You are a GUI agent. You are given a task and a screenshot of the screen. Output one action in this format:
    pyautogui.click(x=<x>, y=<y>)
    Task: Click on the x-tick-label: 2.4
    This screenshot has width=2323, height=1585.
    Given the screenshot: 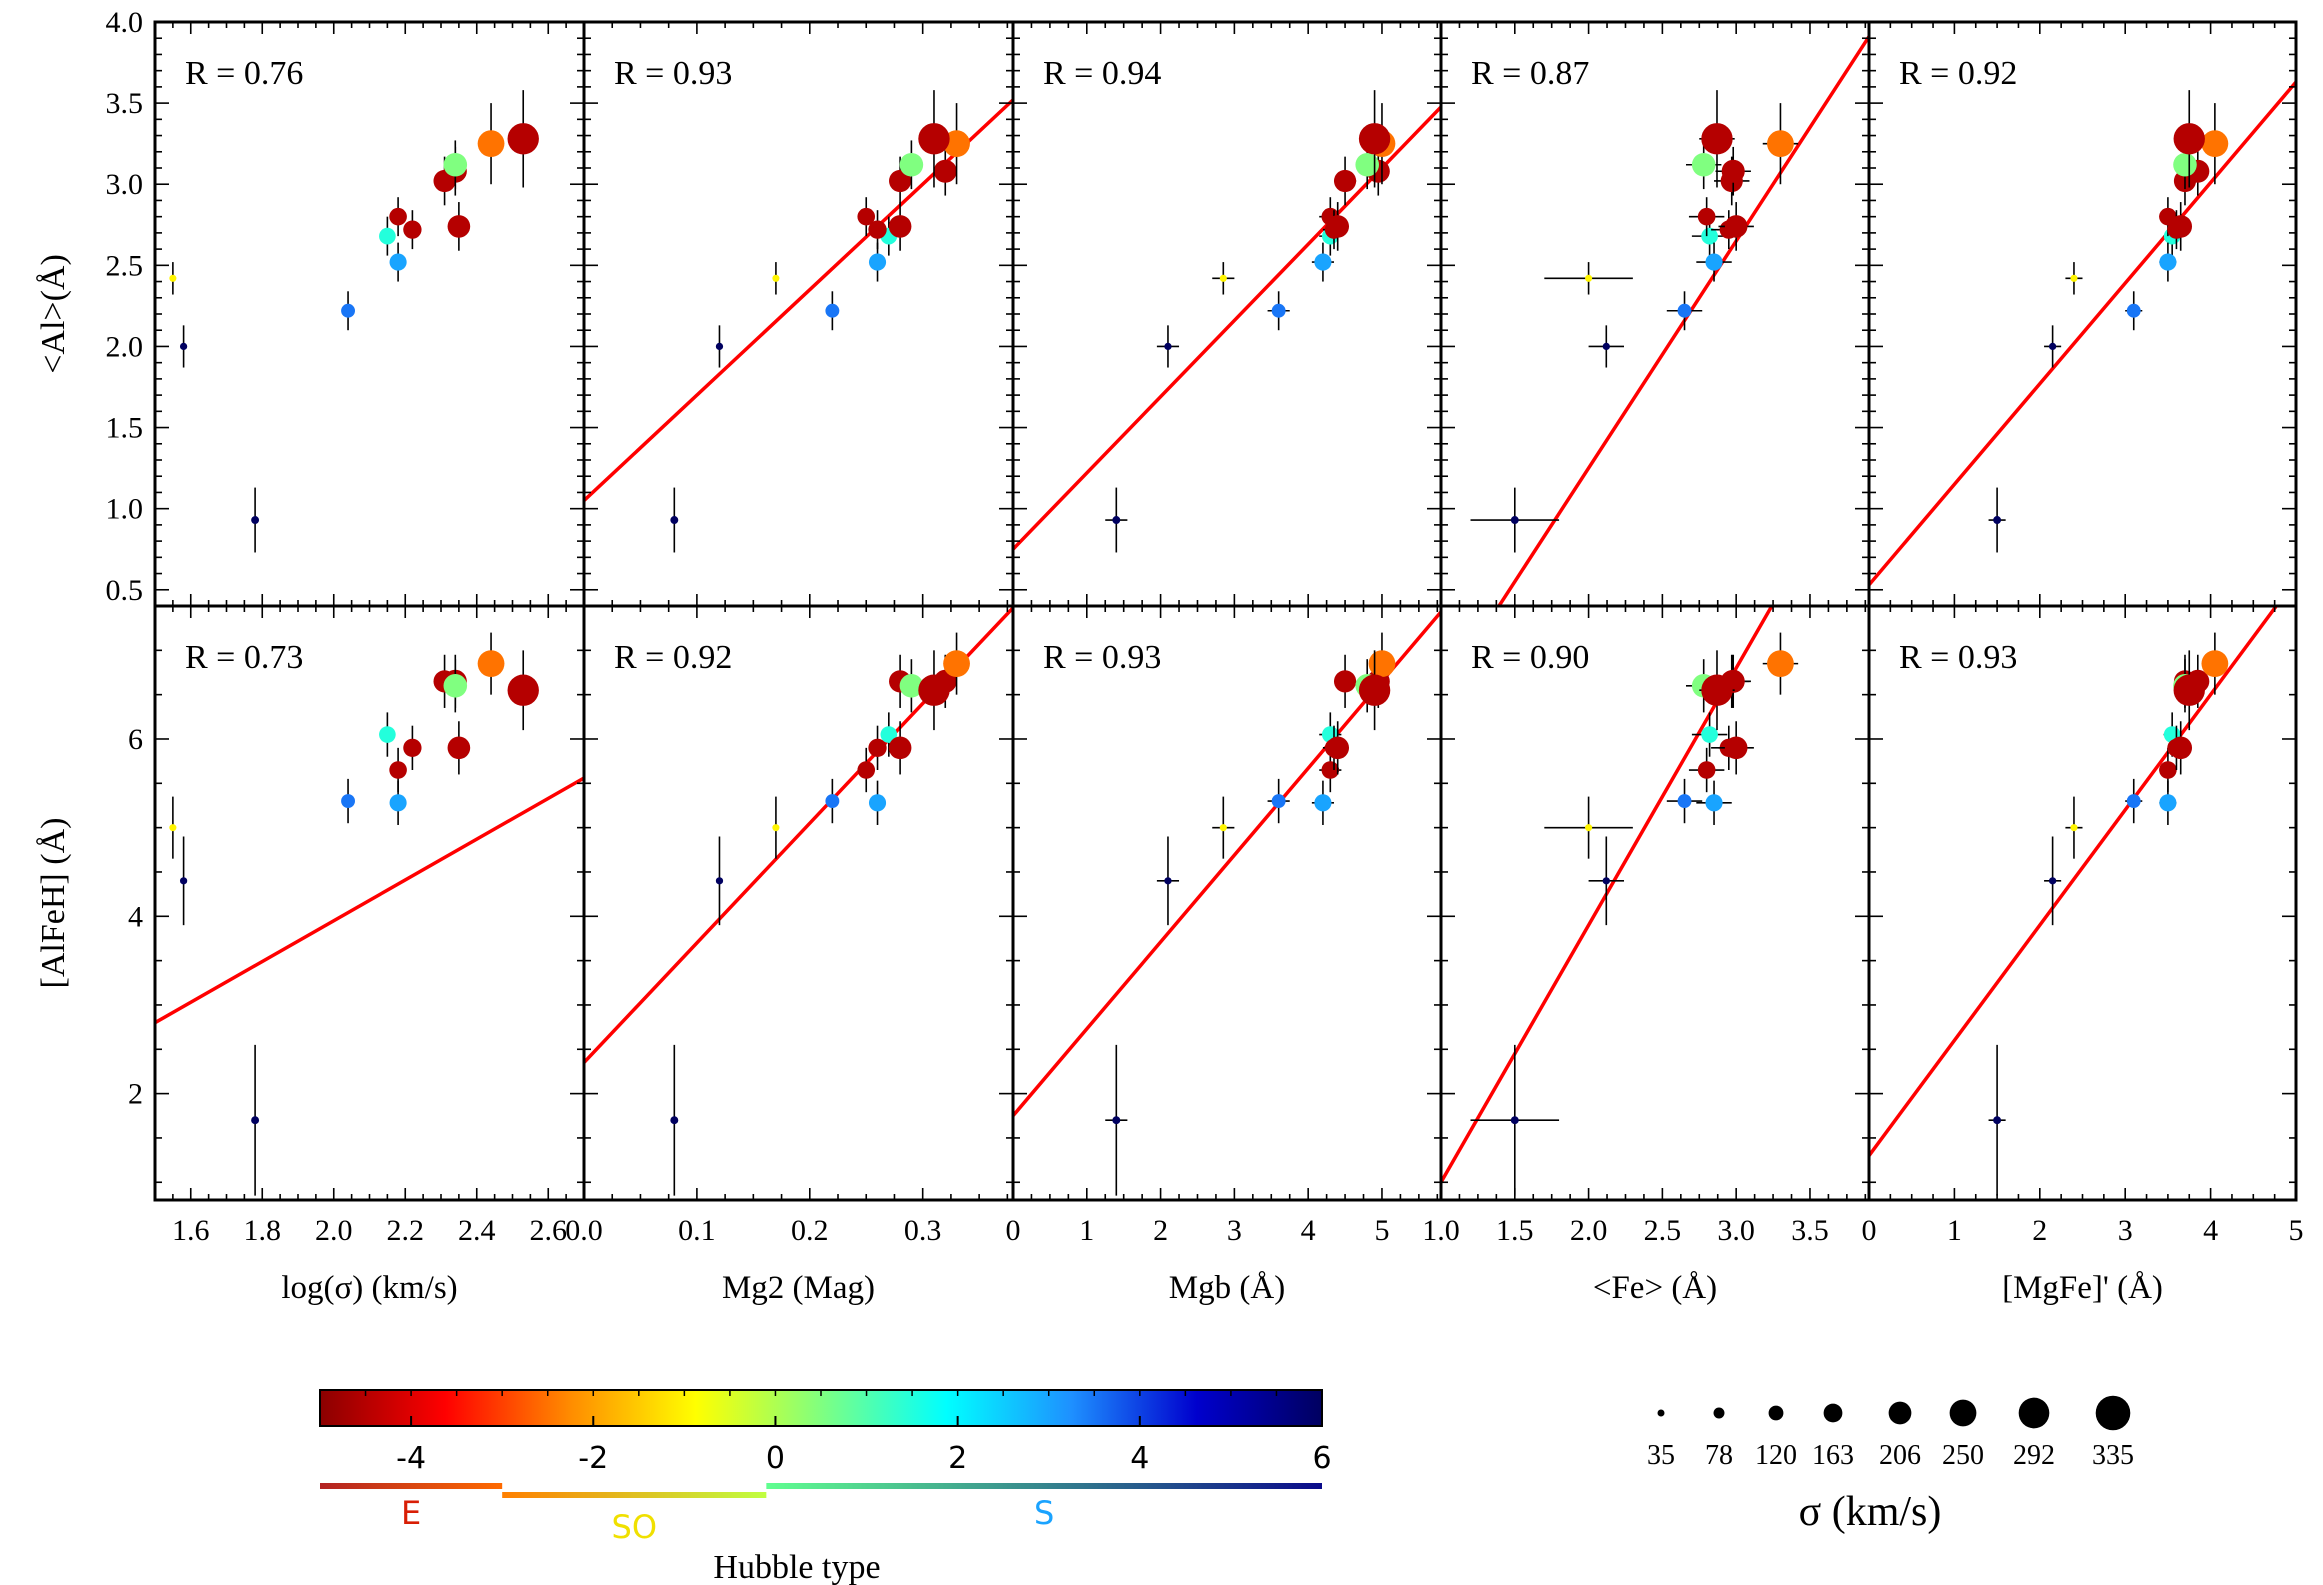 What is the action you would take?
    pyautogui.click(x=477, y=1230)
    